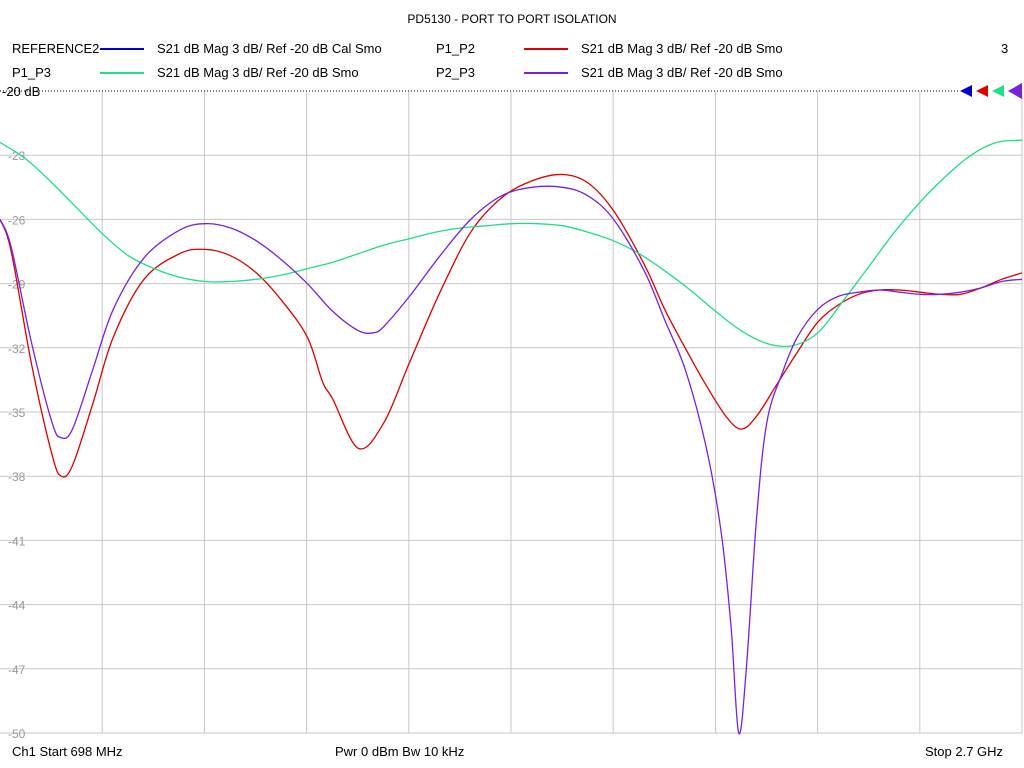  I want to click on y-tick-label: -23, so click(17, 156).